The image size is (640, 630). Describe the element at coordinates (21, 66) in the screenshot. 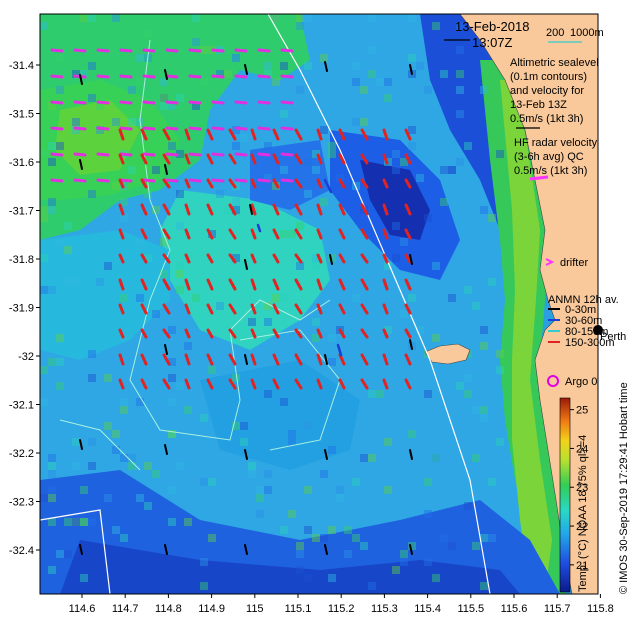

I see `y-tick-label: -31.4` at that location.